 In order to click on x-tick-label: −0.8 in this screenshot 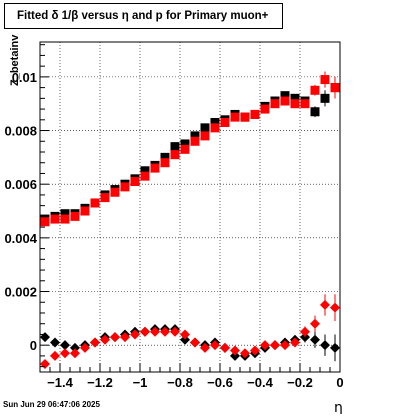, I will do `click(180, 382)`.